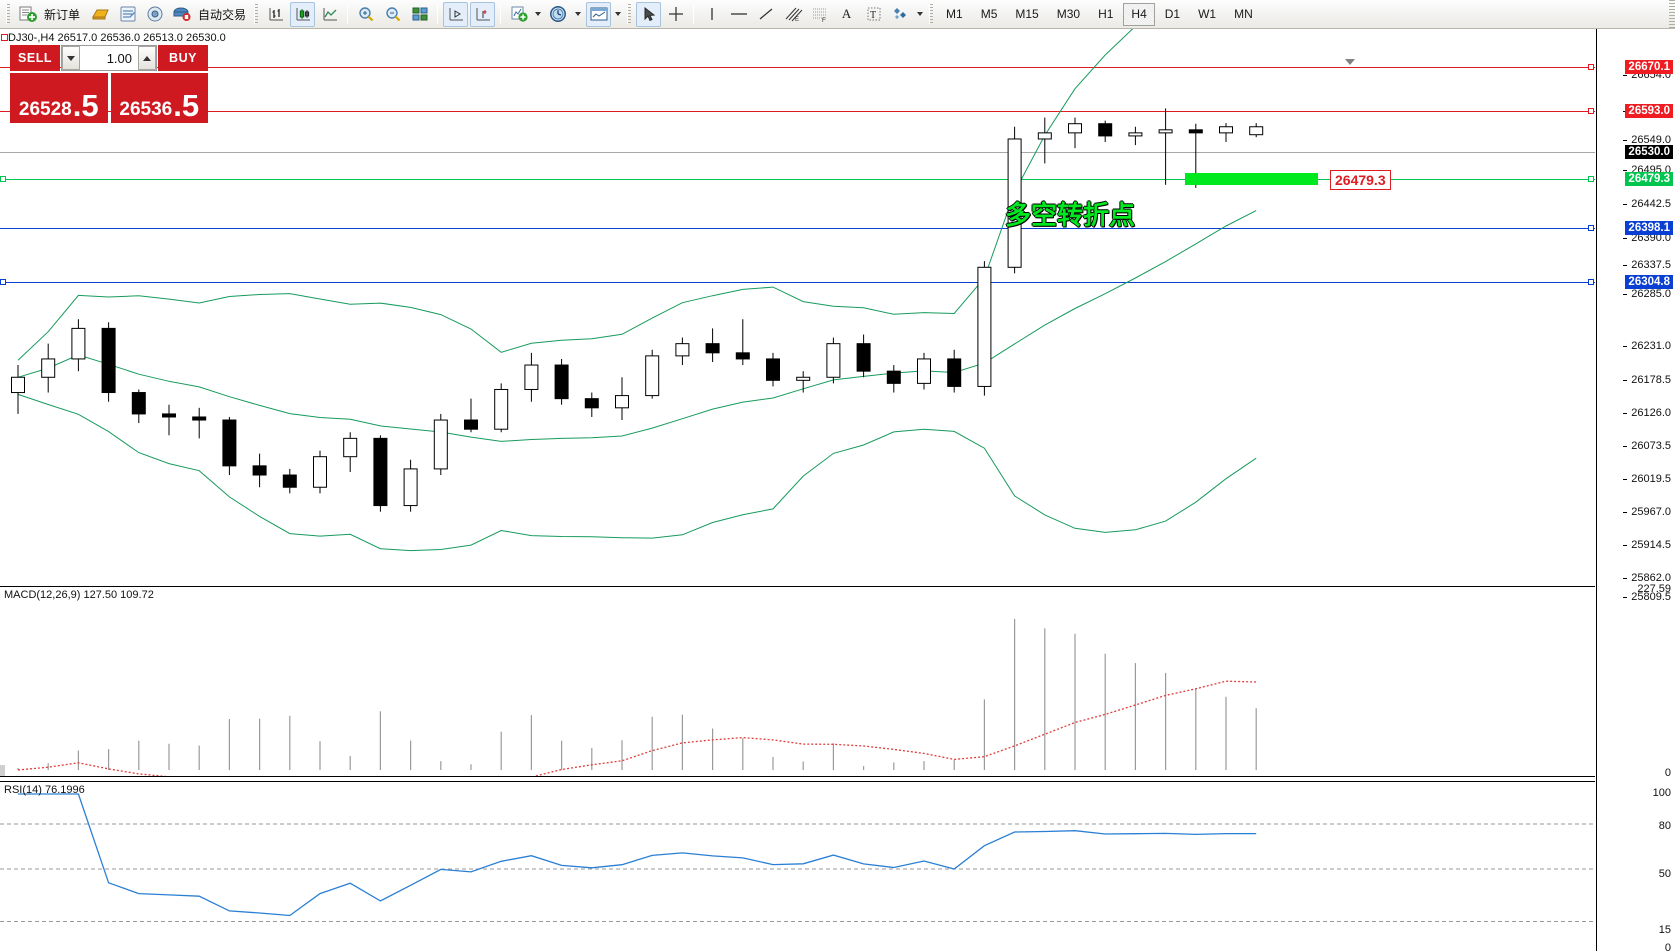 The height and width of the screenshot is (951, 1675). What do you see at coordinates (1207, 14) in the screenshot?
I see `timeframe-w1: W1` at bounding box center [1207, 14].